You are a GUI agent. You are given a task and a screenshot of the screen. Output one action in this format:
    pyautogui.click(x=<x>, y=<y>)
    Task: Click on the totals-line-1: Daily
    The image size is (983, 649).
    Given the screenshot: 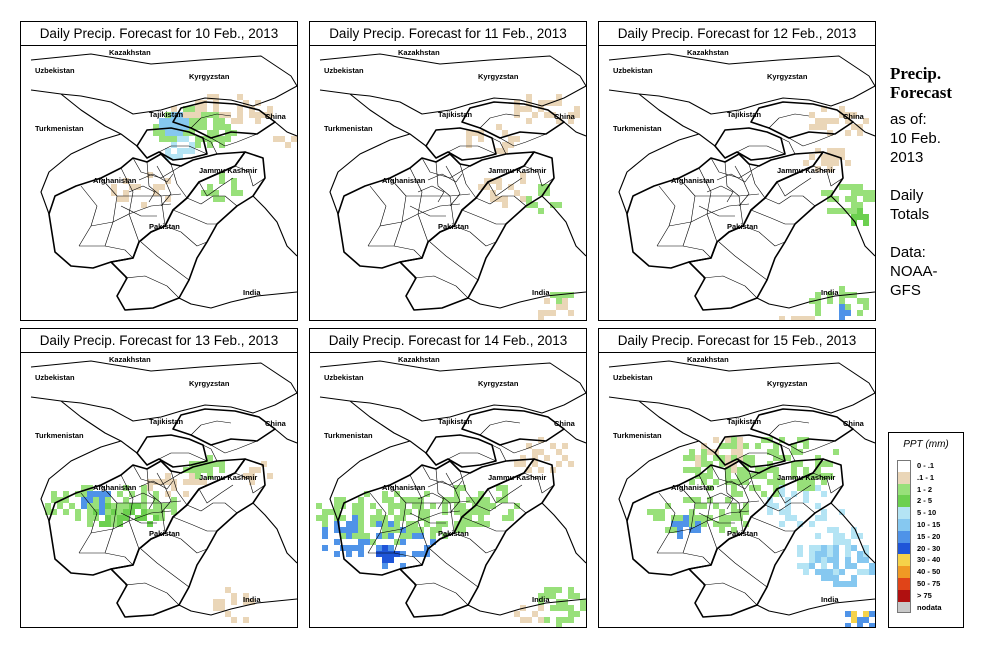 What is the action you would take?
    pyautogui.click(x=907, y=195)
    